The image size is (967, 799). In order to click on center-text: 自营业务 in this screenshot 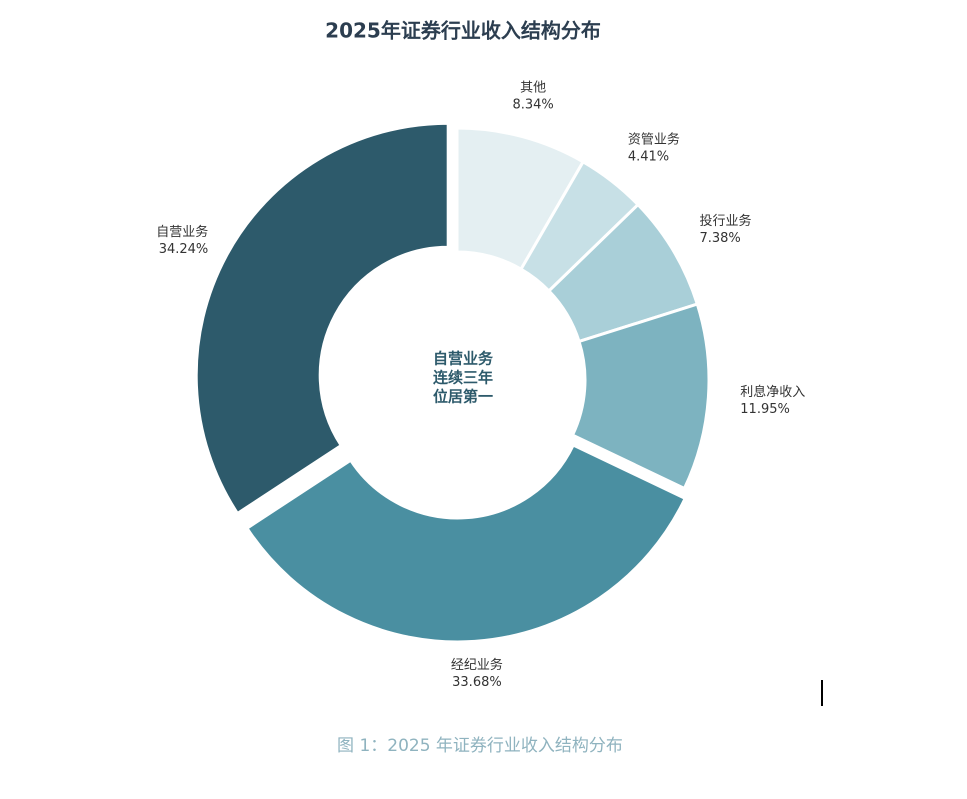, I will do `click(463, 359)`.